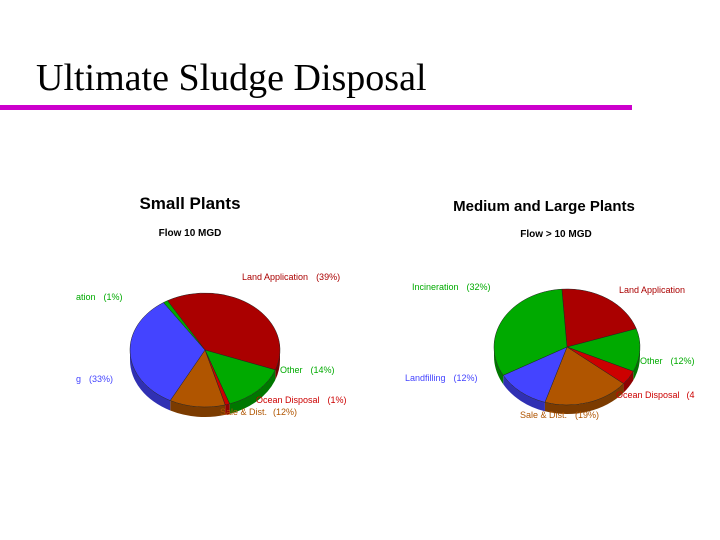  Describe the element at coordinates (258, 412) in the screenshot. I see `label-sale-dist: Sale & Dist. (12%)` at that location.